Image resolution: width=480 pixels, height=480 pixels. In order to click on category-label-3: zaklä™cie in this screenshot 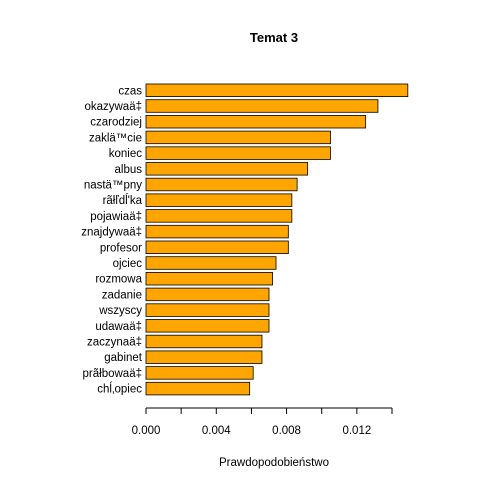, I will do `click(115, 138)`.